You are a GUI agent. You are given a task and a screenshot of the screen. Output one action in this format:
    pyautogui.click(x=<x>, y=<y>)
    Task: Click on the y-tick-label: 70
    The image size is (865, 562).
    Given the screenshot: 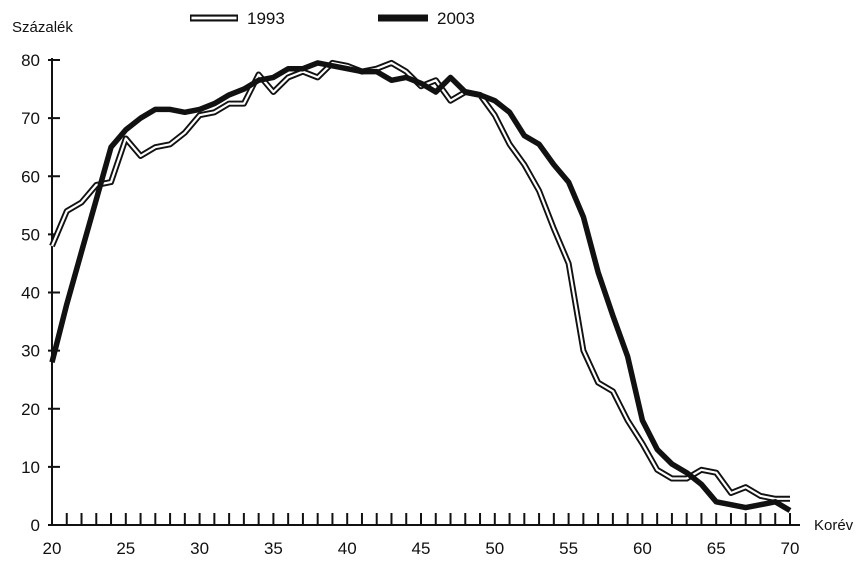 What is the action you would take?
    pyautogui.click(x=30, y=118)
    